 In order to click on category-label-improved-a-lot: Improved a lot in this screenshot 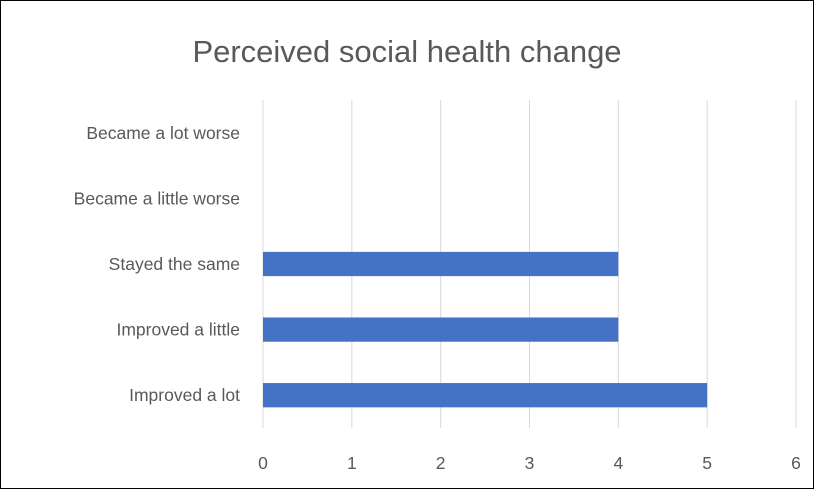, I will do `click(184, 395)`.